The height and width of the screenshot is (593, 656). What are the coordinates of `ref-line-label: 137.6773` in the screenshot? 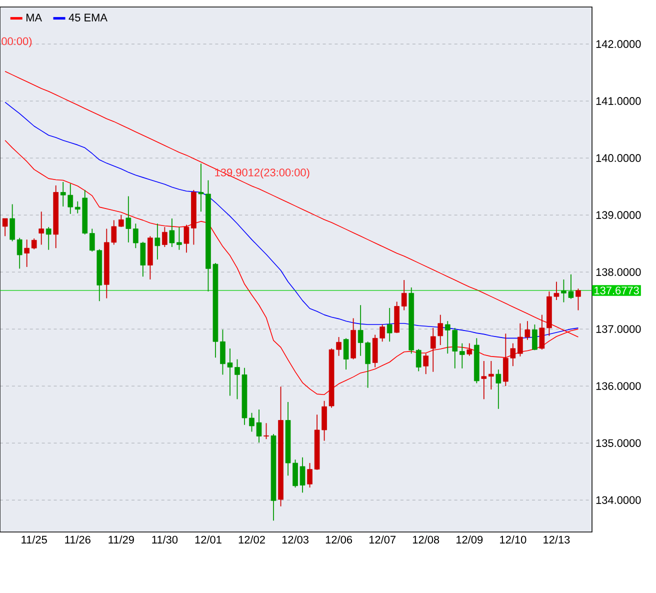 It's located at (616, 290).